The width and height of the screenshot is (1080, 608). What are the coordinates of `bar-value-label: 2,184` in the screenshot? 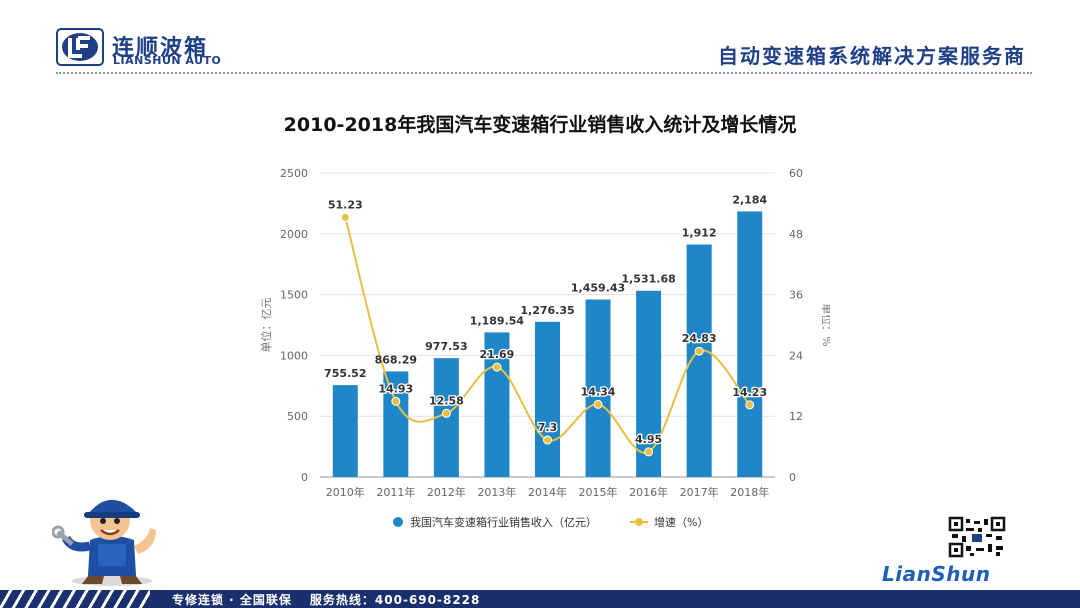 It's located at (749, 199).